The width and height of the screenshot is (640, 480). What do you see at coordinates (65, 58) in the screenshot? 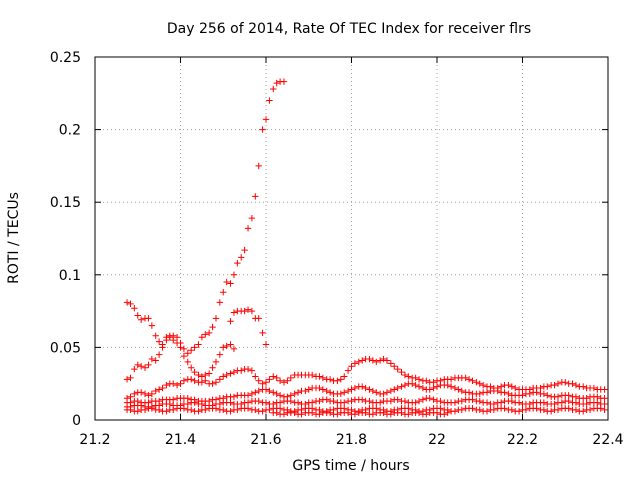
I see `y-tick-label: 0.25` at bounding box center [65, 58].